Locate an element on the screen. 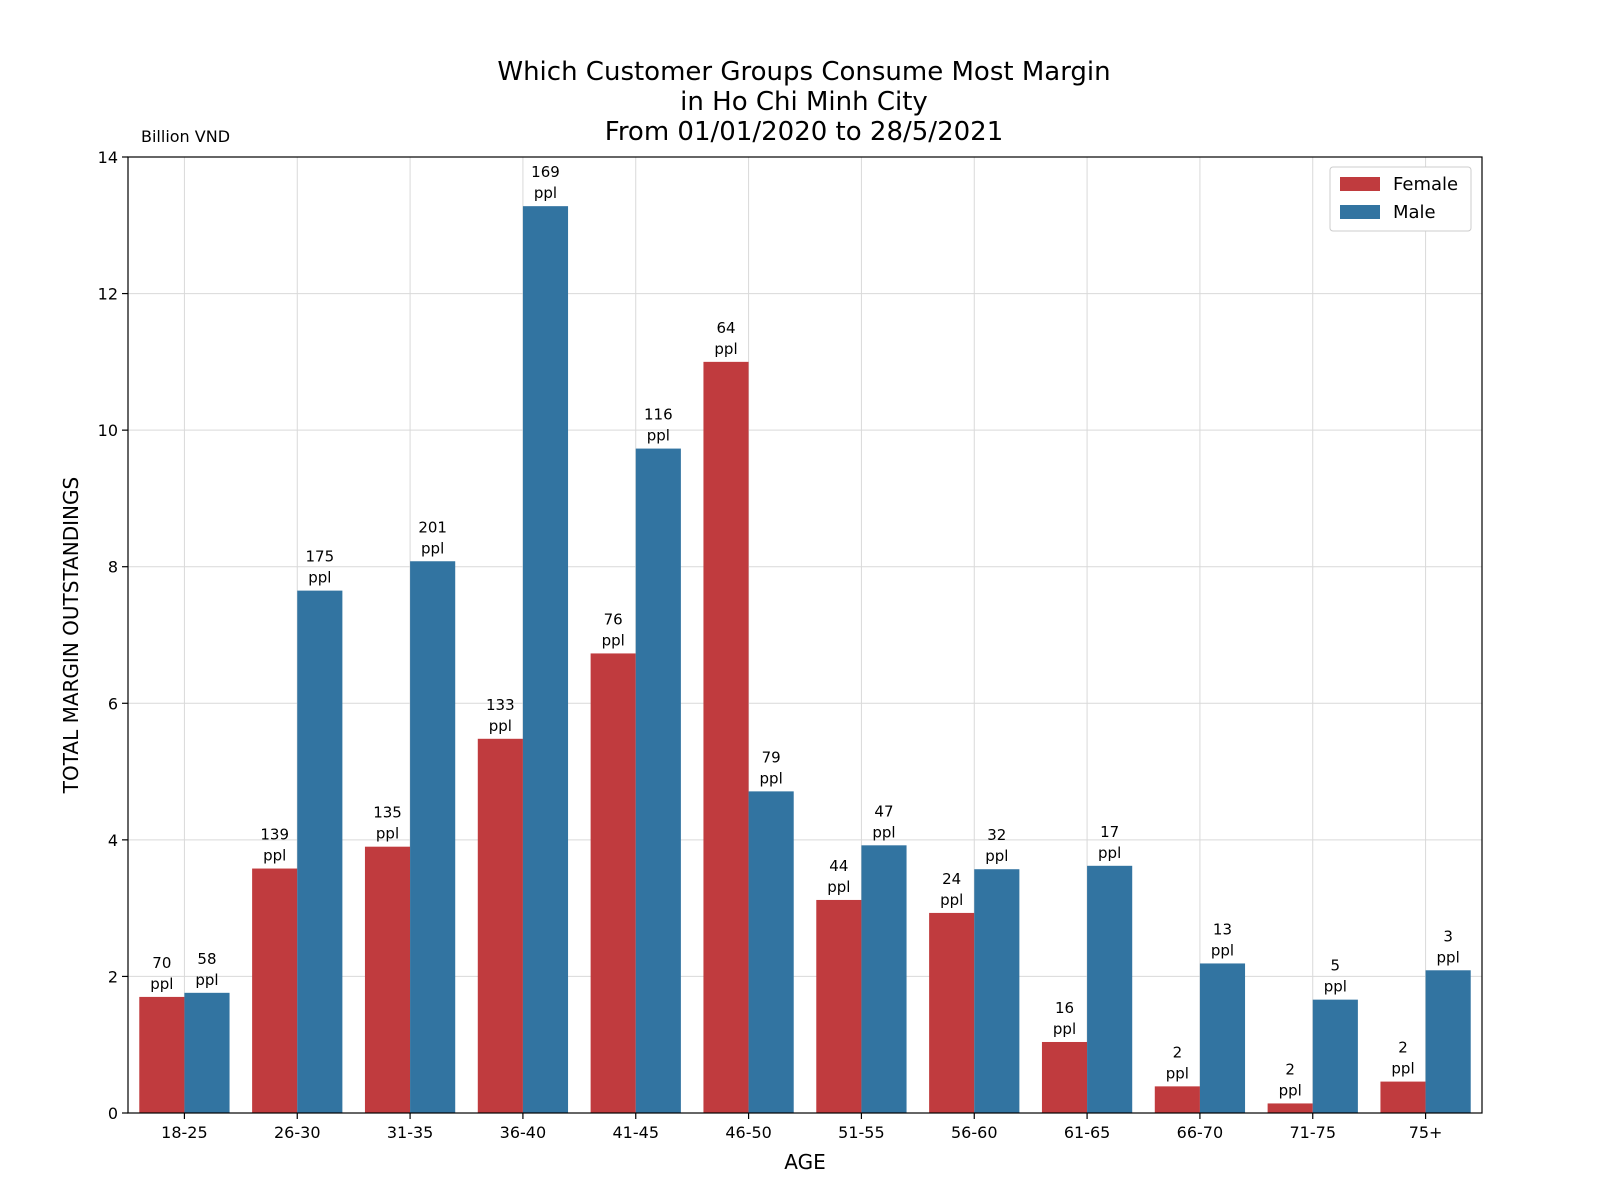  chart-title-line-2: in Ho Chi Minh City is located at coordinates (804, 102).